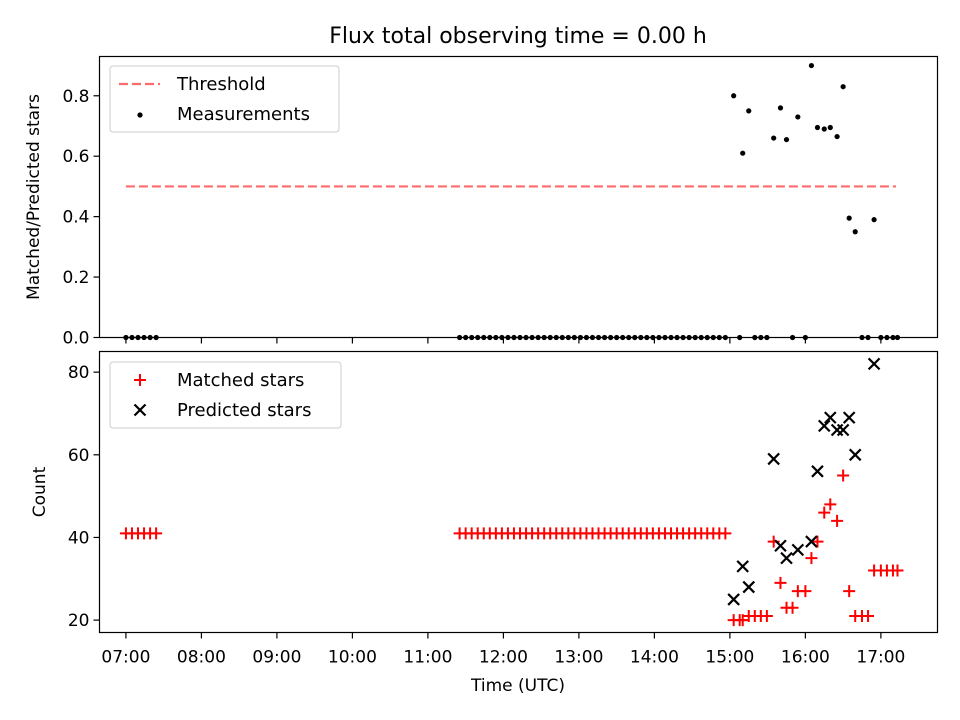 The height and width of the screenshot is (720, 960). What do you see at coordinates (201, 658) in the screenshot?
I see `bottom-xtick-label: 08:00` at bounding box center [201, 658].